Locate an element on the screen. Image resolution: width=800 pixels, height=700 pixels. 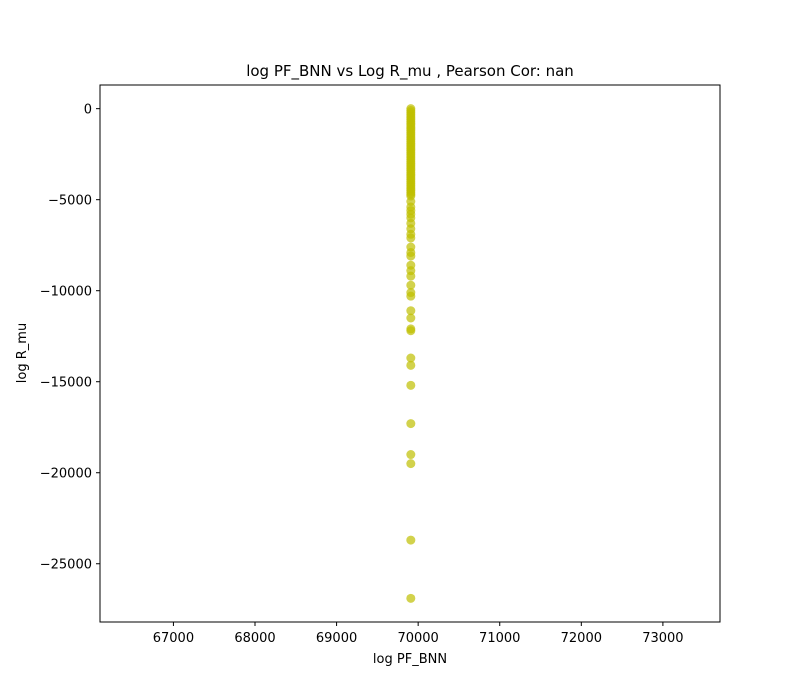
y-tick-label: −20000 is located at coordinates (66, 474).